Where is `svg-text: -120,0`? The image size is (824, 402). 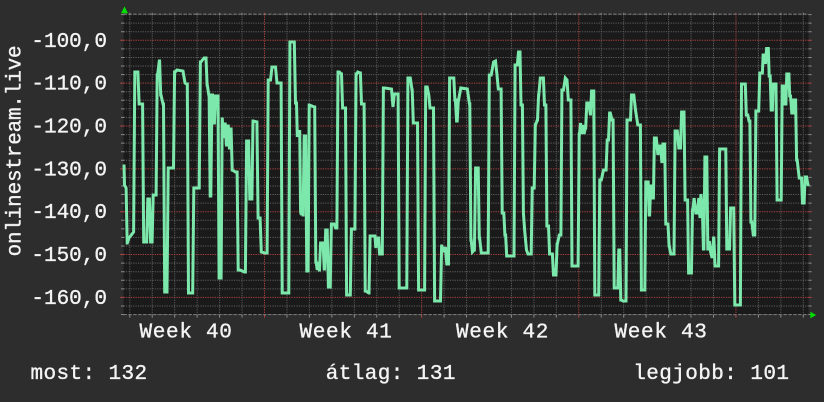 svg-text: -120,0 is located at coordinates (69, 128).